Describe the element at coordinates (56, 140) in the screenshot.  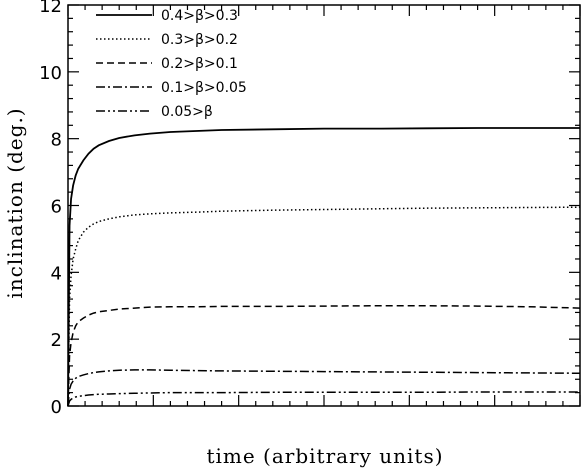
I see `y-tick-label: 8` at that location.